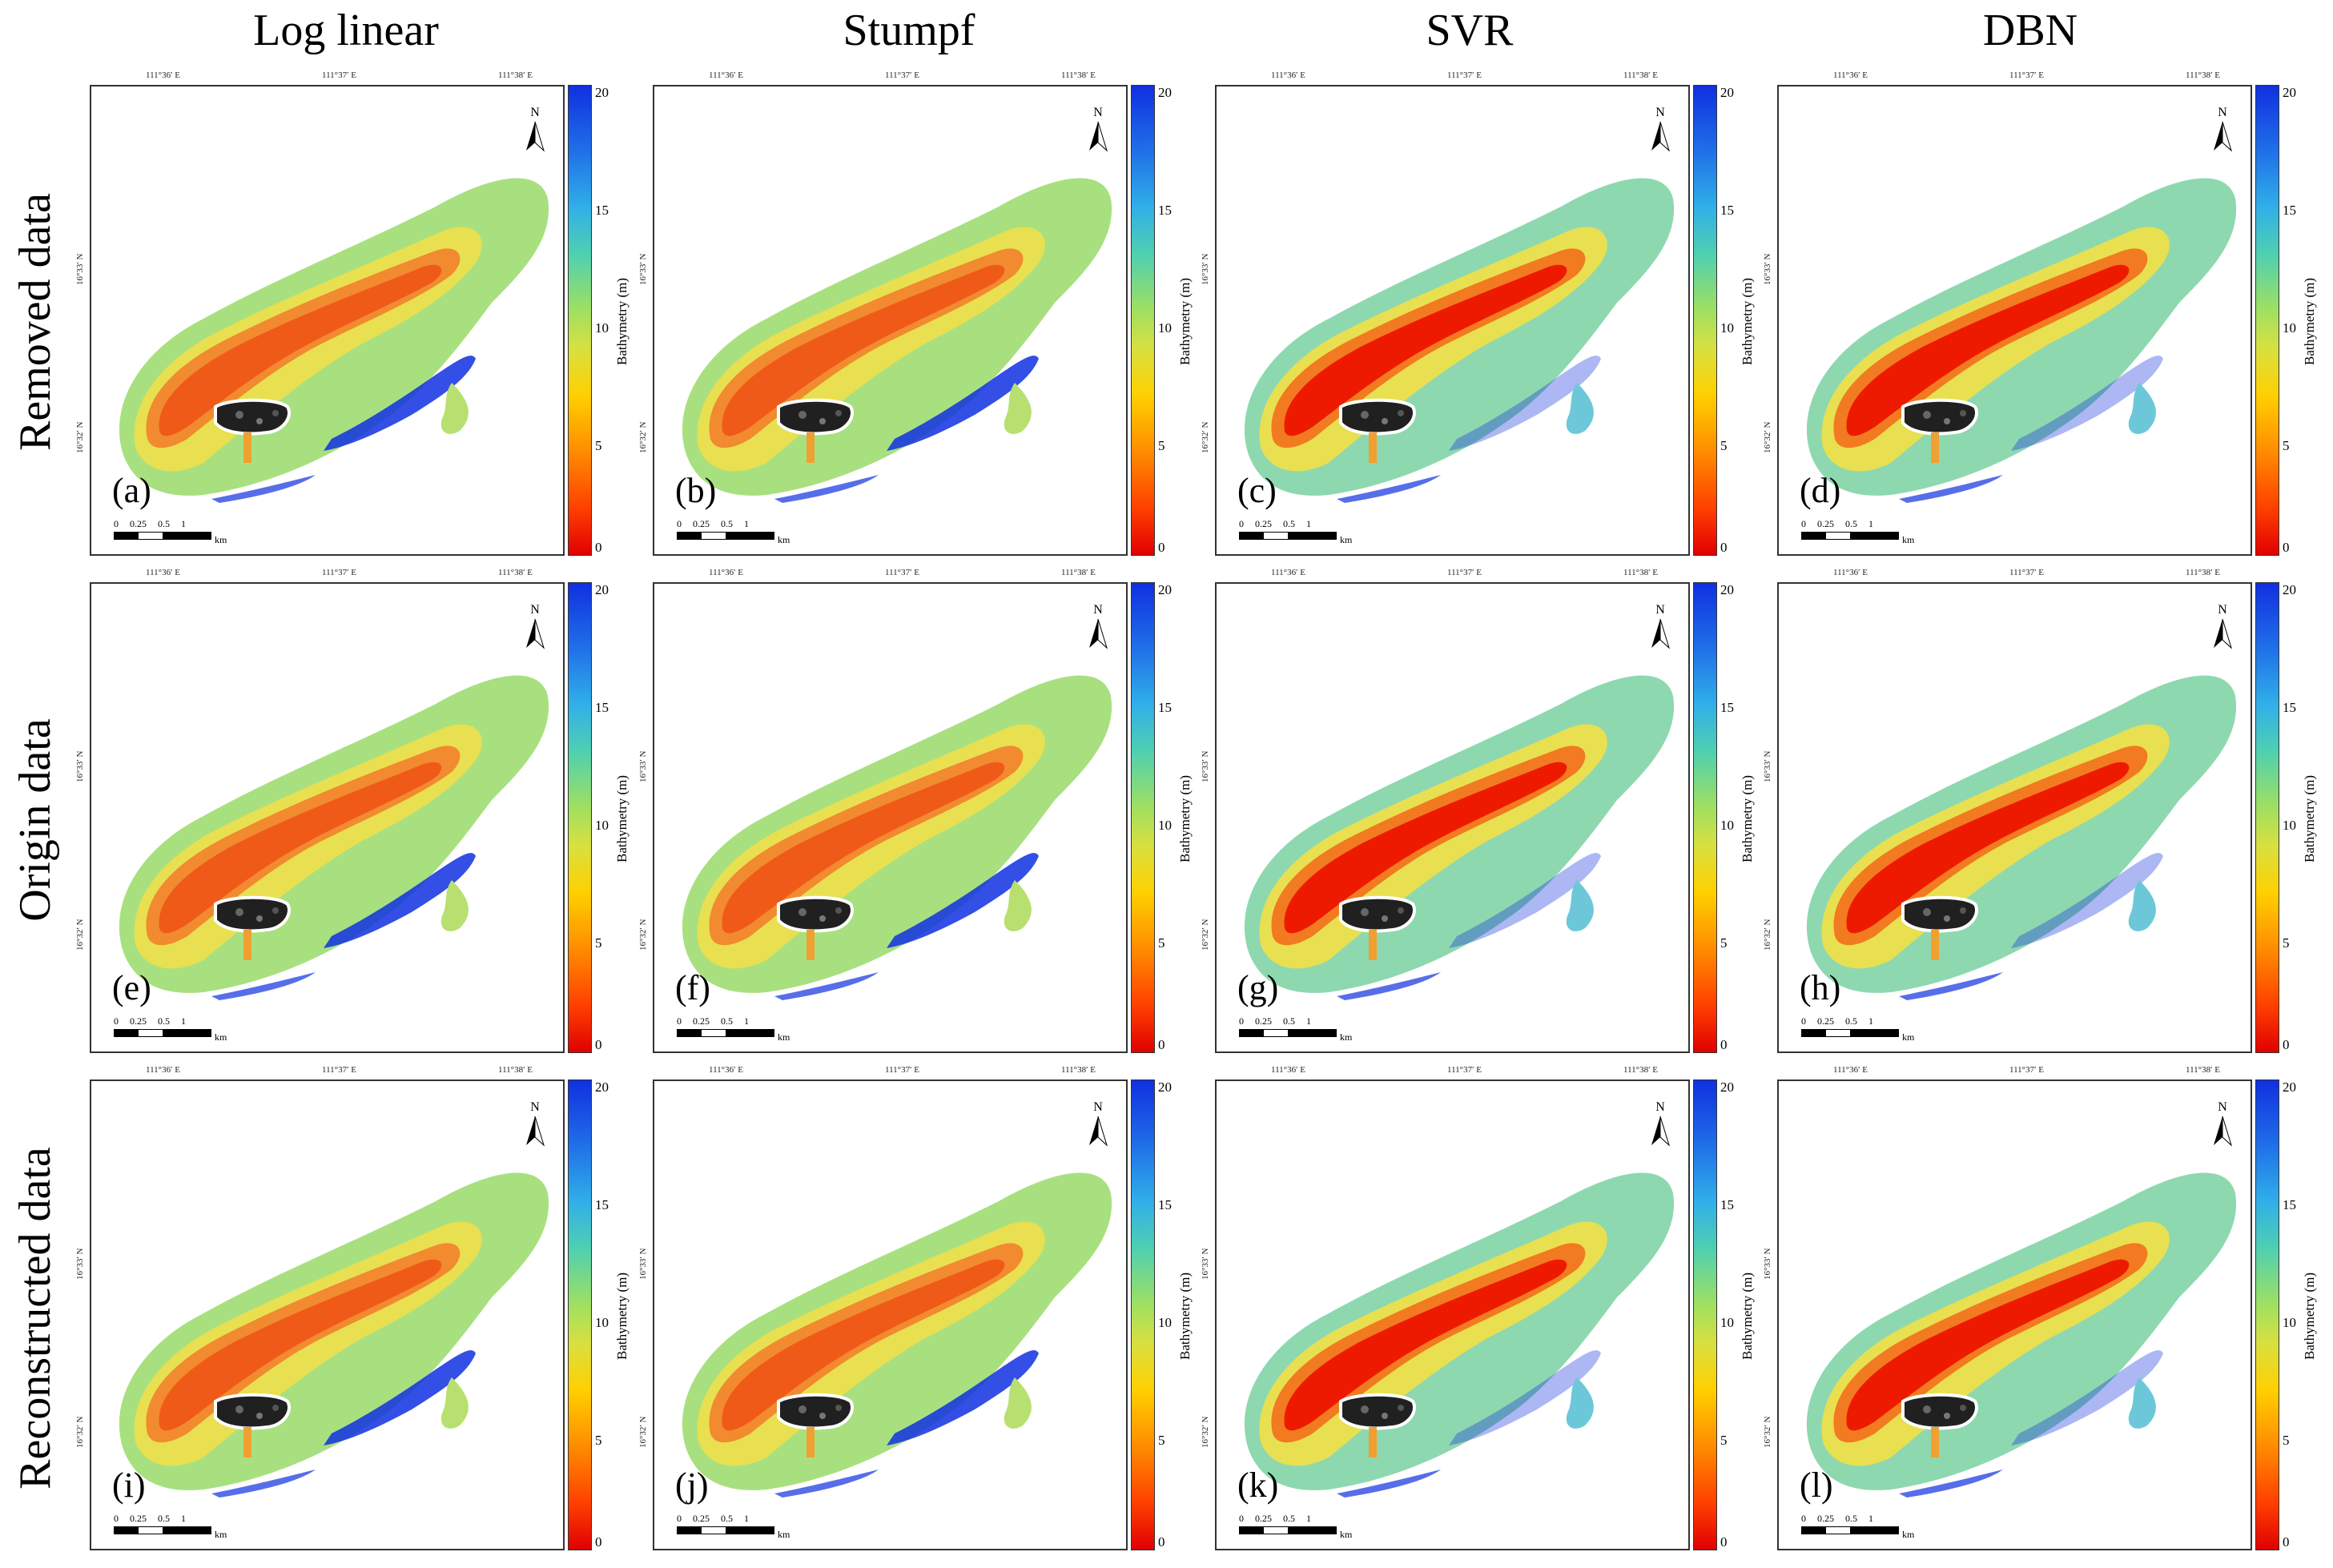  What do you see at coordinates (132, 988) in the screenshot?
I see `panel-label: (e)` at bounding box center [132, 988].